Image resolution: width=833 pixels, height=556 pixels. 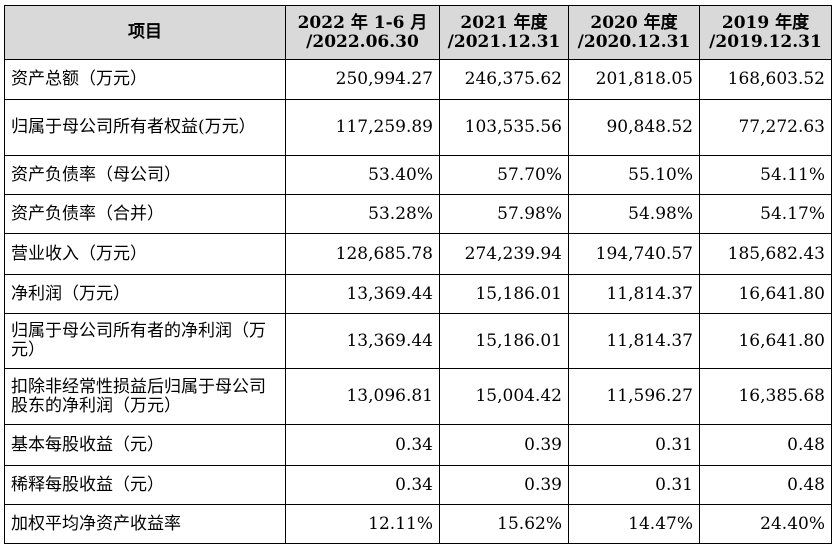 What do you see at coordinates (145, 32) in the screenshot?
I see `header-item: 项目` at bounding box center [145, 32].